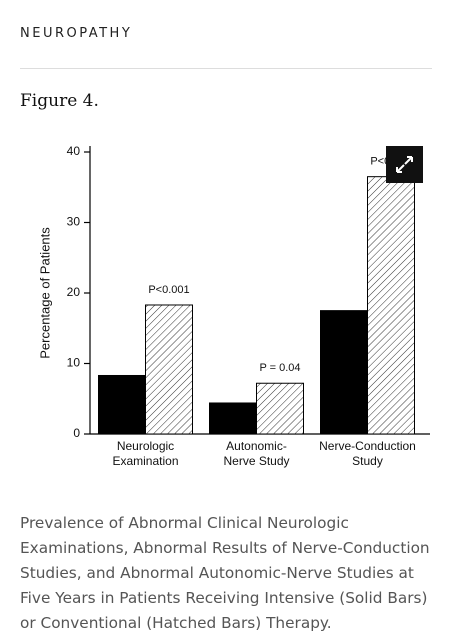  I want to click on y-tick-label: 40, so click(74, 151).